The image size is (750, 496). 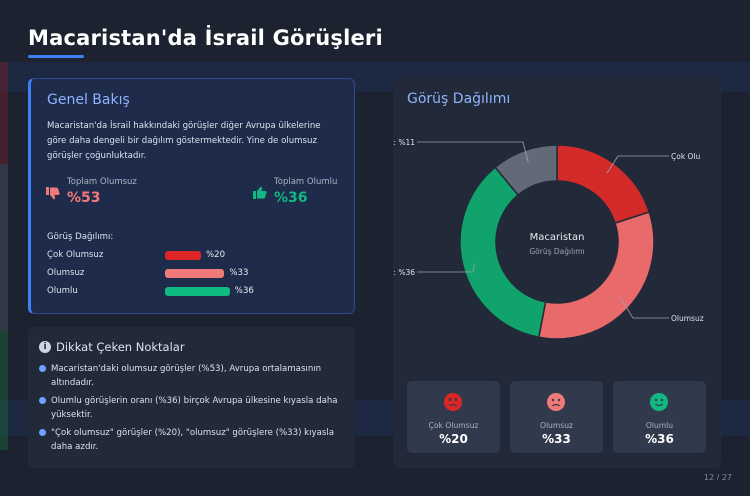 What do you see at coordinates (404, 272) in the screenshot?
I see `donut-slice-label: lu: %36` at bounding box center [404, 272].